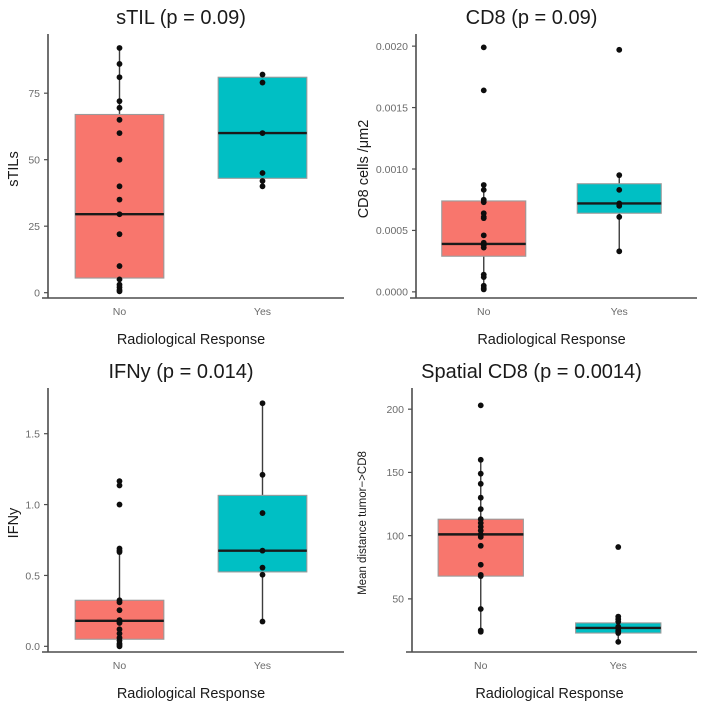 This screenshot has width=701, height=708. I want to click on x-axis-title-cd8: Radiological Response, so click(551, 340).